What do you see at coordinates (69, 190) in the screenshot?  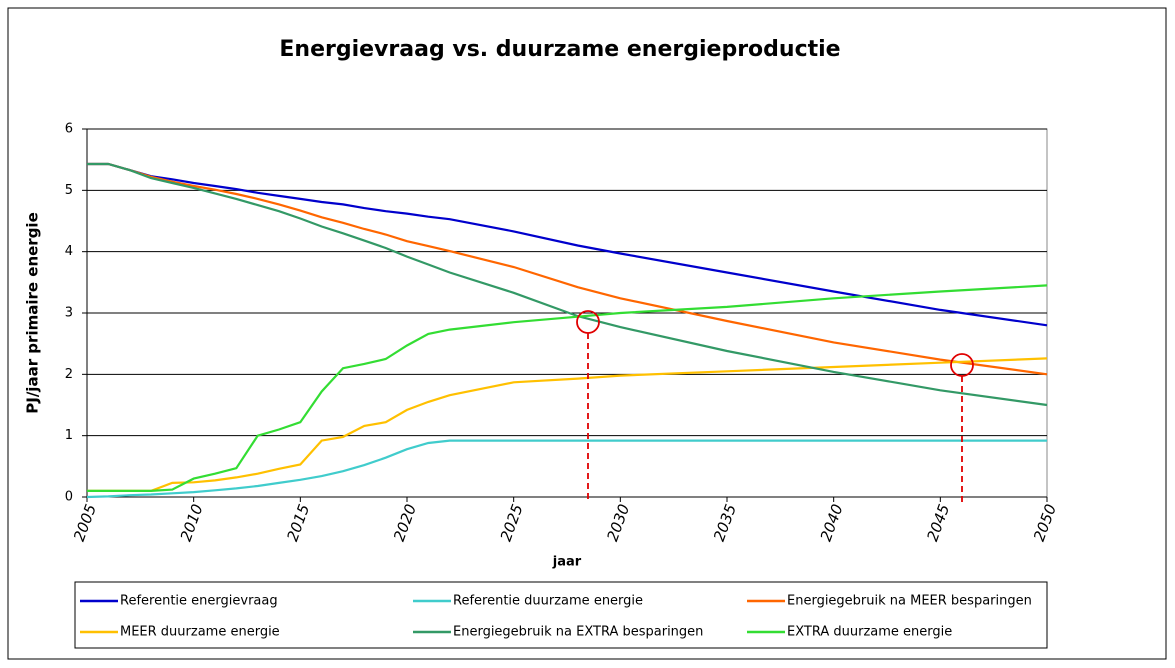 I see `y-tick-label: 5` at bounding box center [69, 190].